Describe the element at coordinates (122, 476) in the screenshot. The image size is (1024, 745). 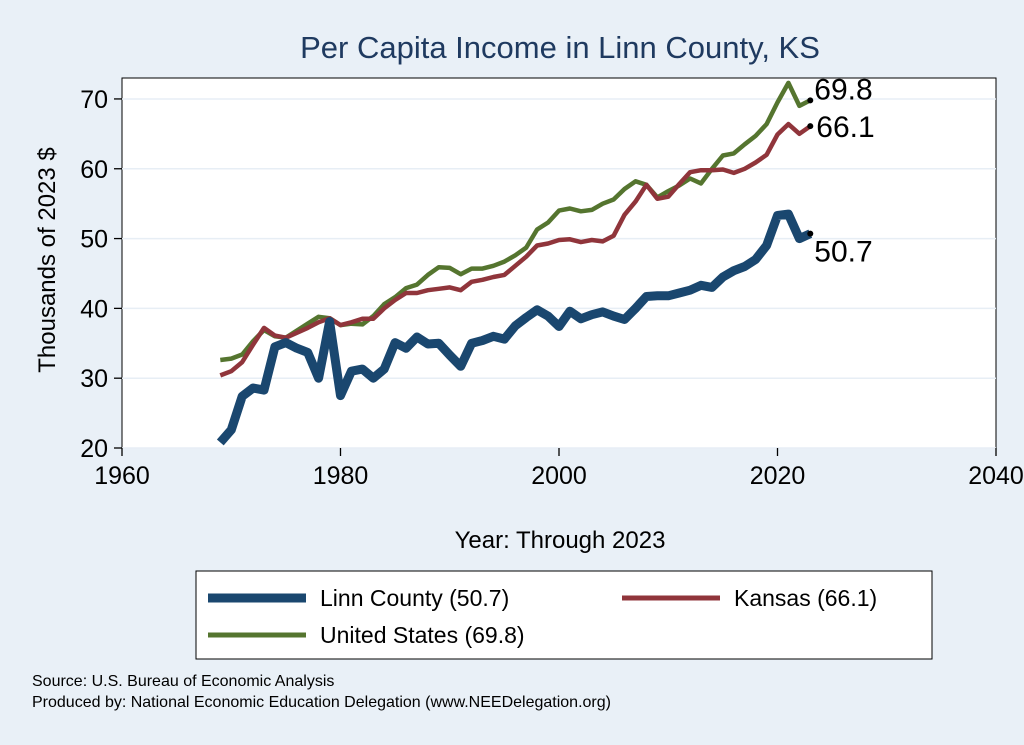
I see `x-tick-label-1960: 1960` at that location.